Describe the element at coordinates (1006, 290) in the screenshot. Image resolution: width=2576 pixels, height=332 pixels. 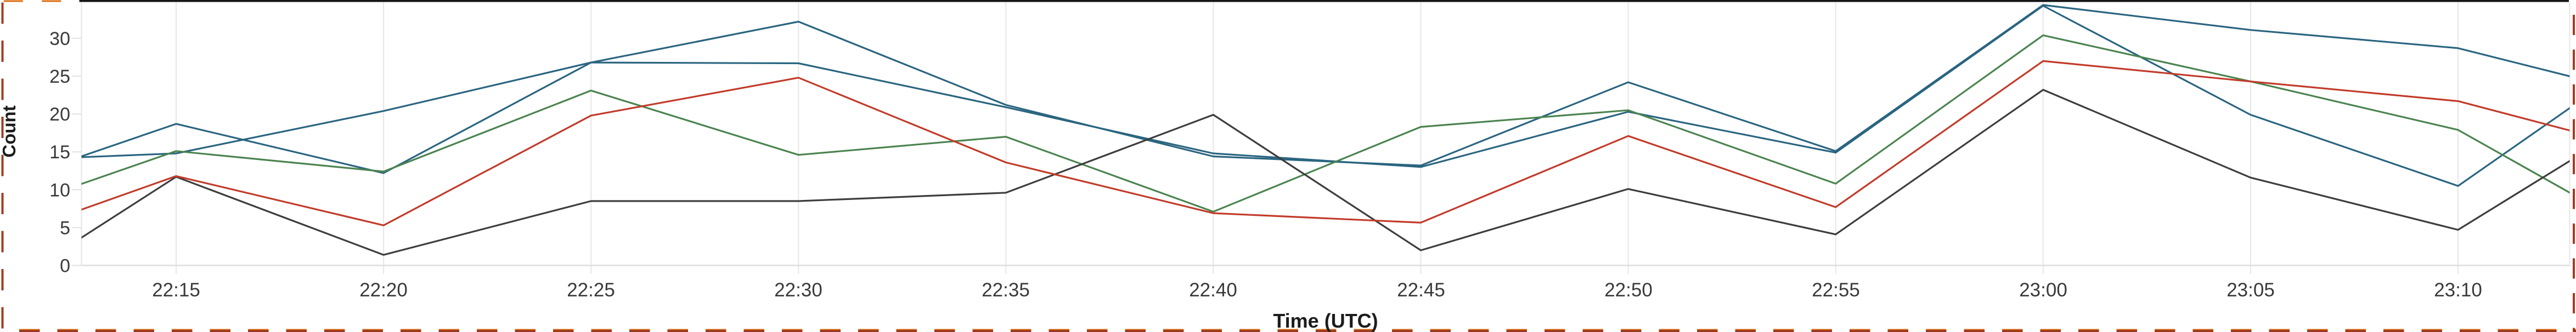
I see `svg-text: 22:35` at that location.